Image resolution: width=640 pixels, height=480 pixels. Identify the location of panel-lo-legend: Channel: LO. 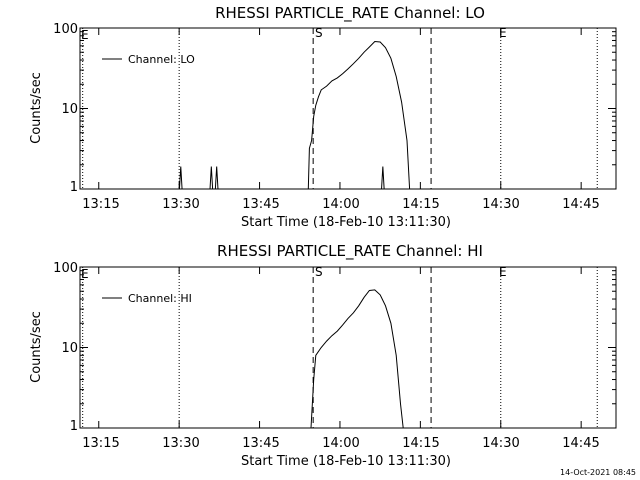
(148, 59).